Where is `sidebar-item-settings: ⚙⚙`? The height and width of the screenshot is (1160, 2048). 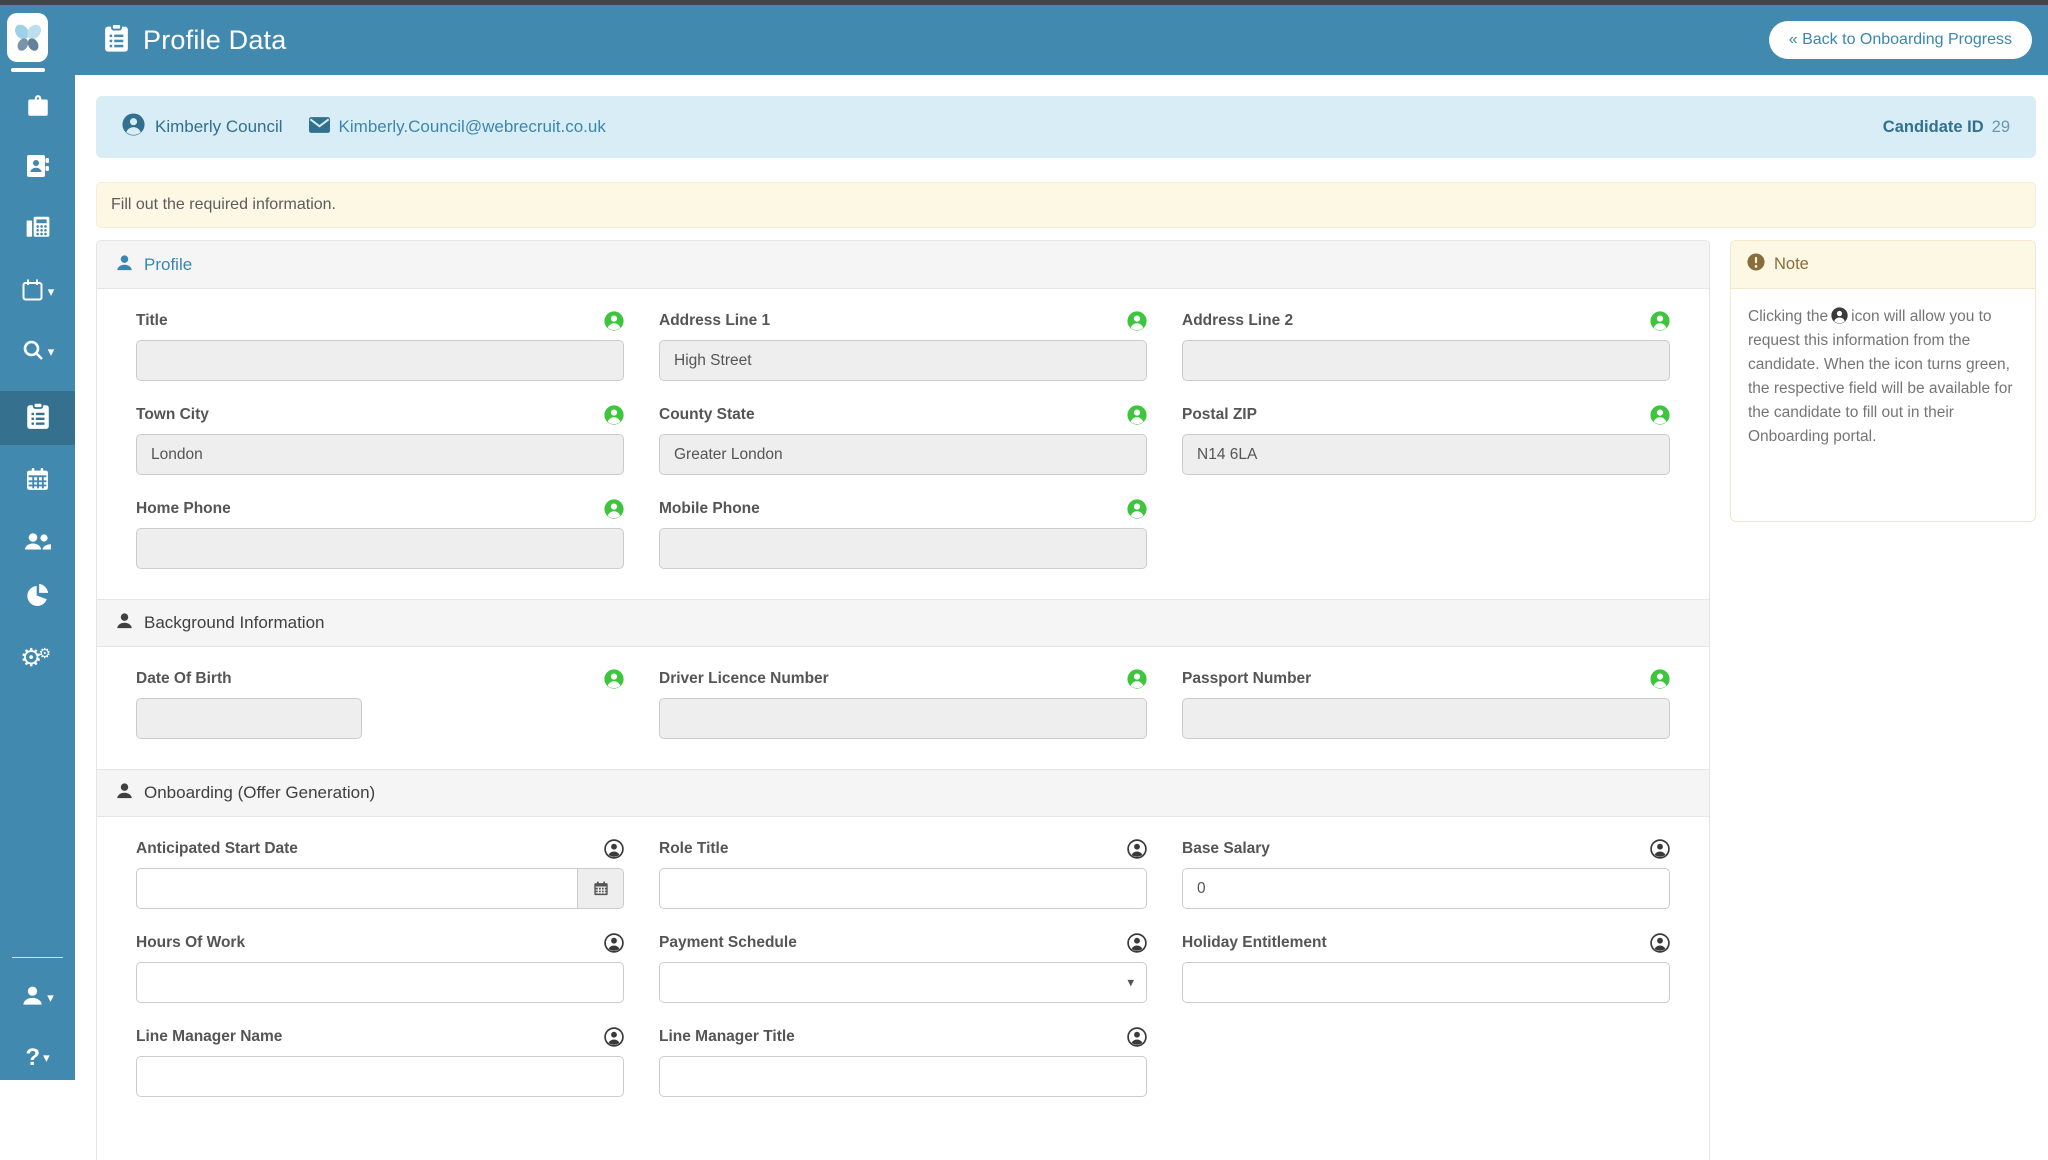
sidebar-item-settings: ⚙⚙ is located at coordinates (37, 658).